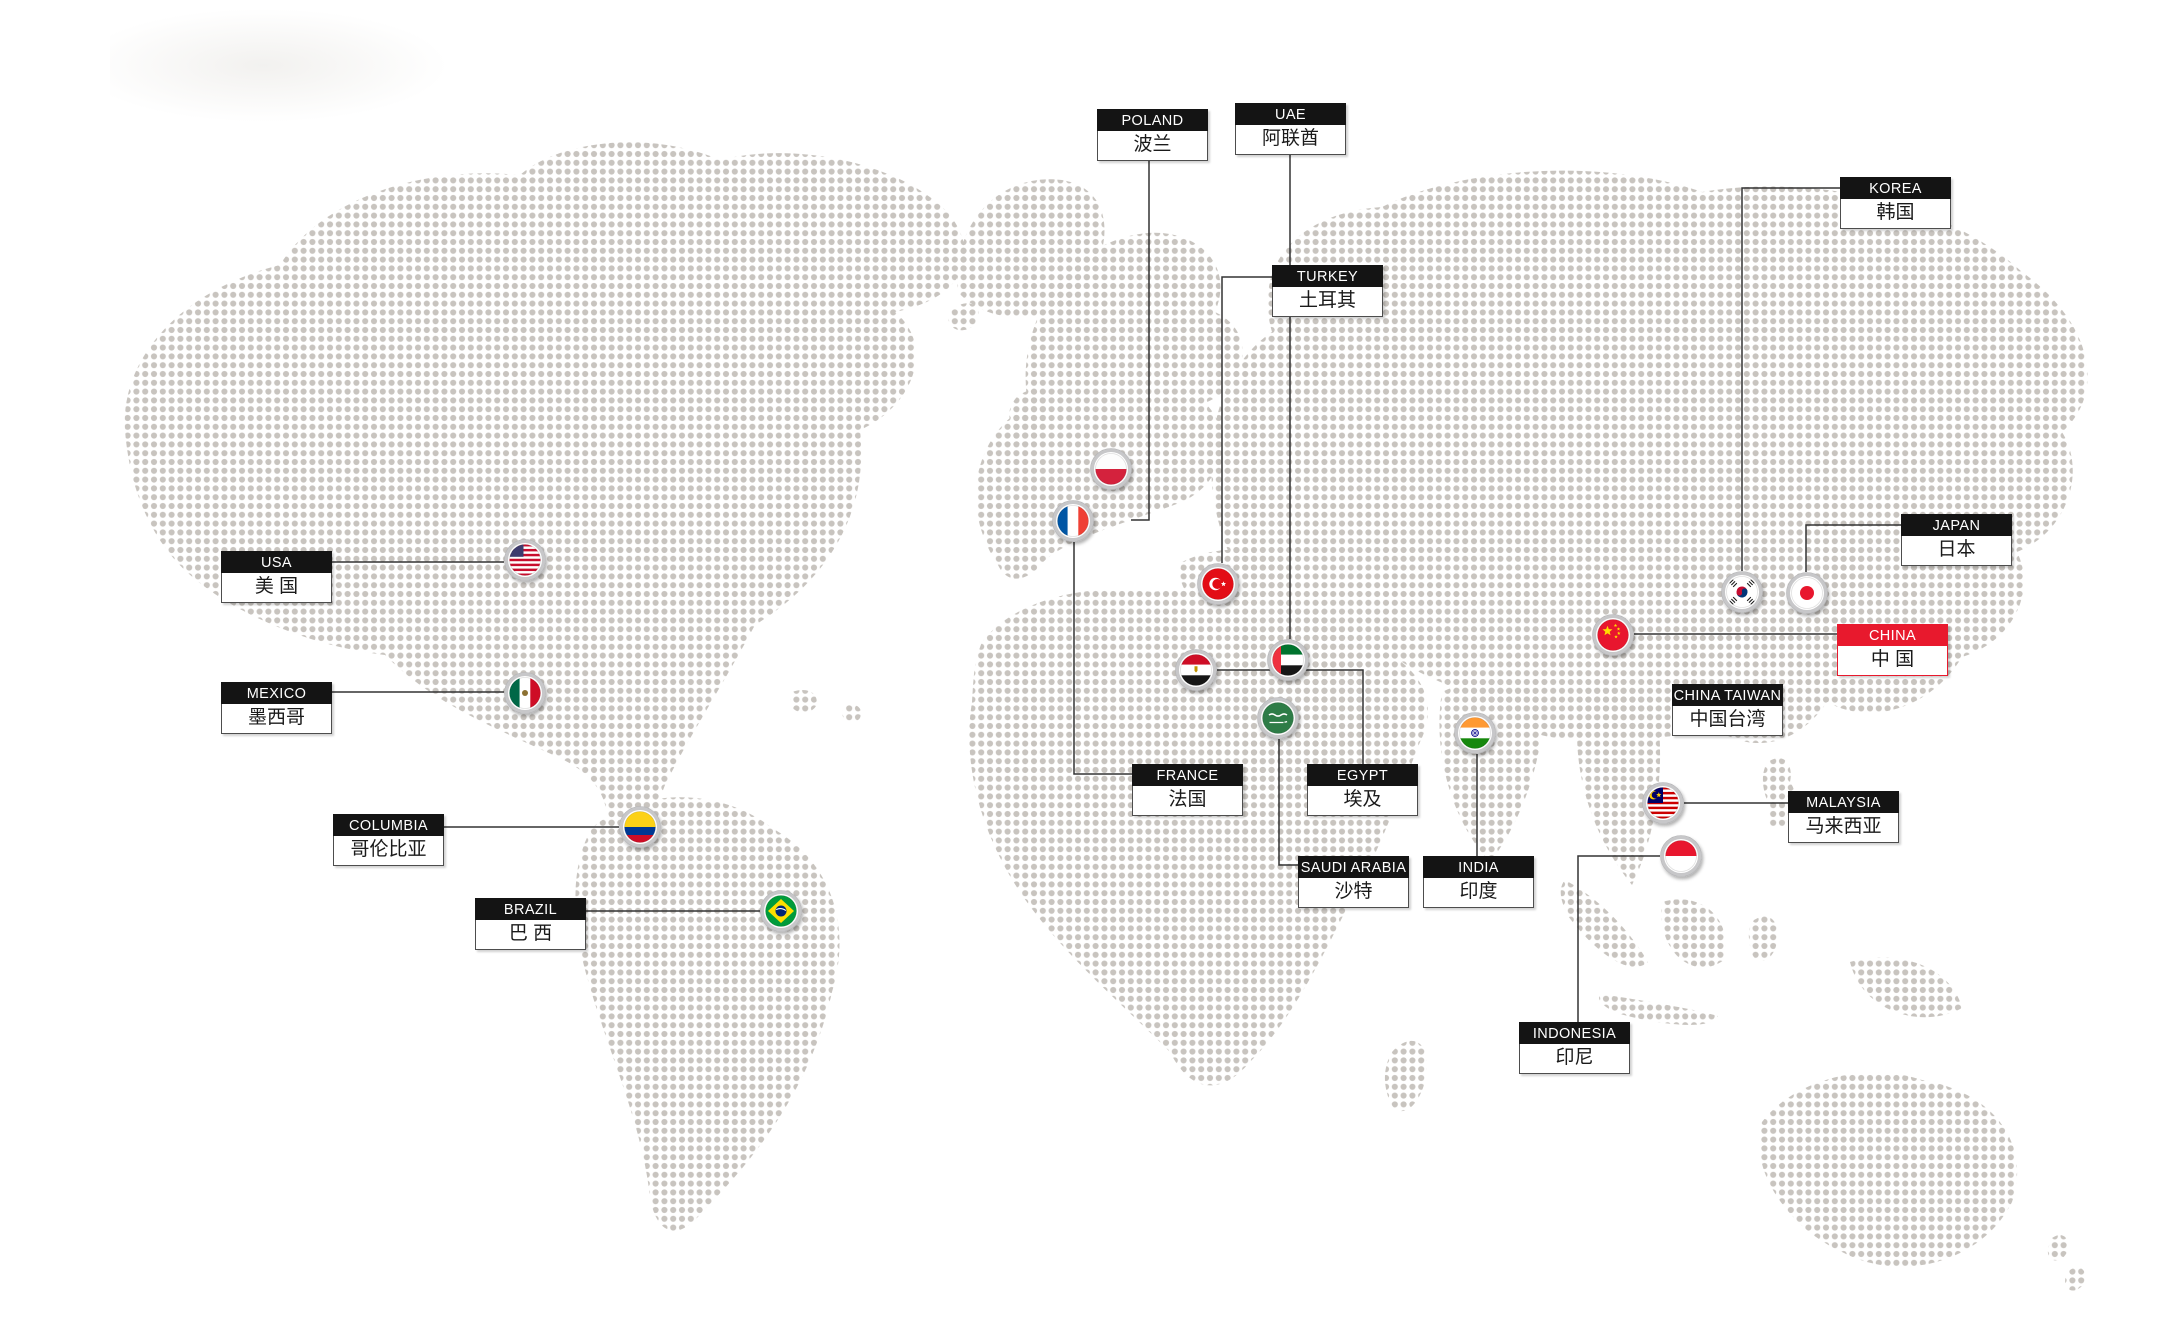 Image resolution: width=2157 pixels, height=1328 pixels. Describe the element at coordinates (1290, 114) in the screenshot. I see `country-label-uae-english: UAE` at that location.